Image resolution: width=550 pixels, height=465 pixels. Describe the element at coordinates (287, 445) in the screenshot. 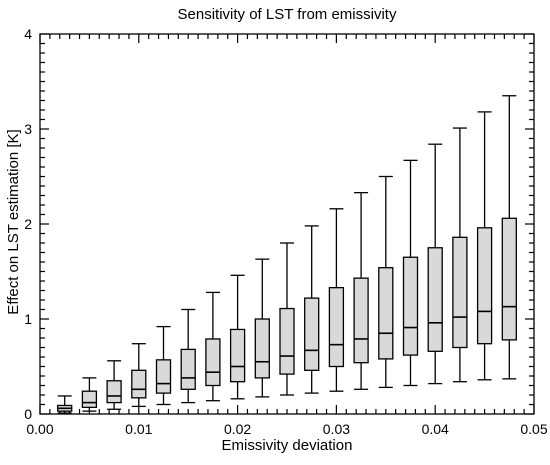

I see `x-axis-label: Emissivity deviation` at that location.